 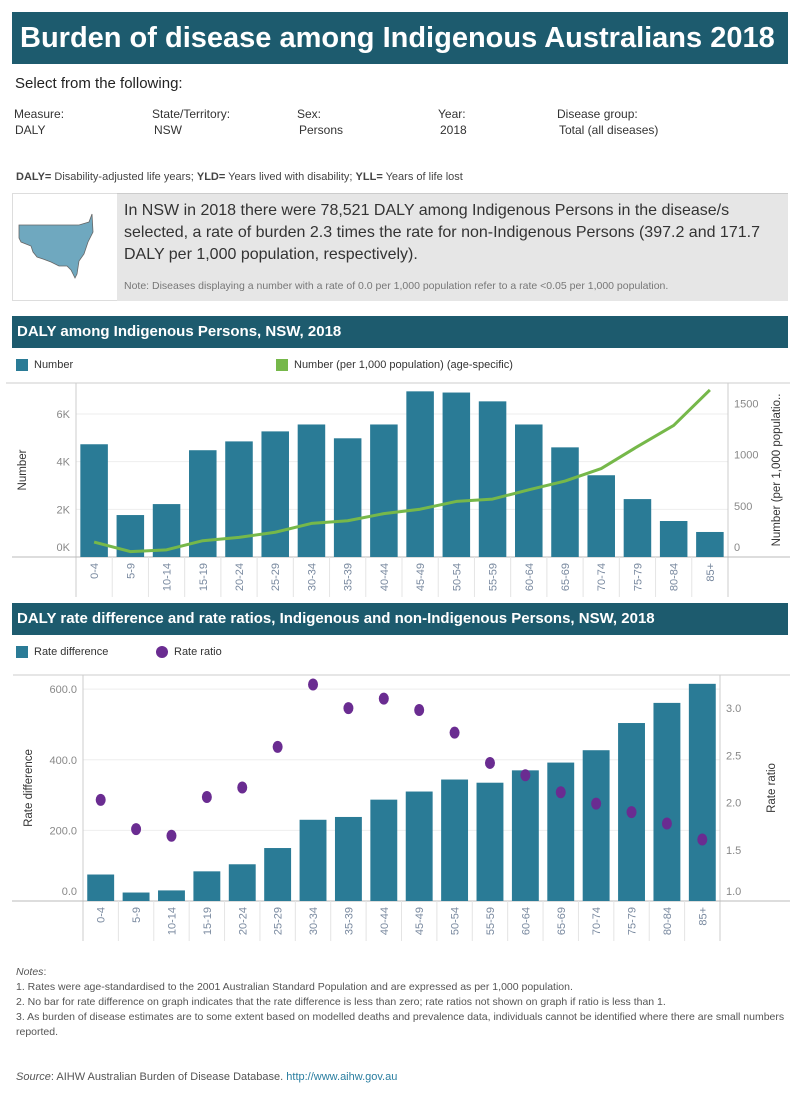 I want to click on daly-def: Disability-adjusted life years;, so click(x=124, y=177).